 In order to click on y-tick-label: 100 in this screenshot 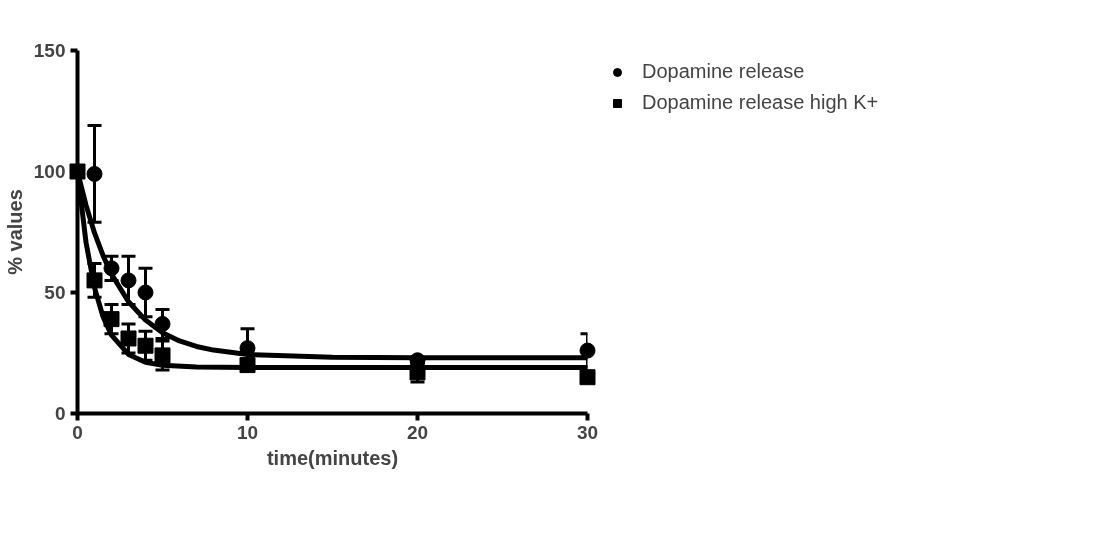, I will do `click(49, 171)`.